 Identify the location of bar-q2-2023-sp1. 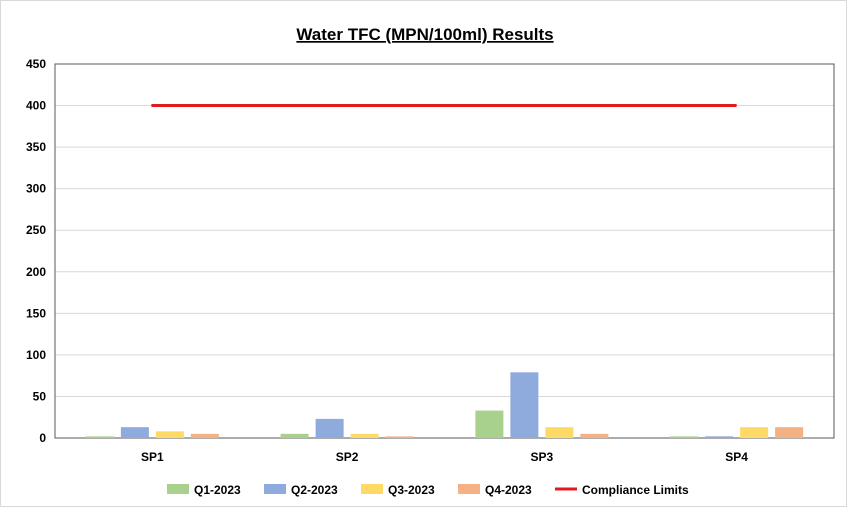
(134, 432).